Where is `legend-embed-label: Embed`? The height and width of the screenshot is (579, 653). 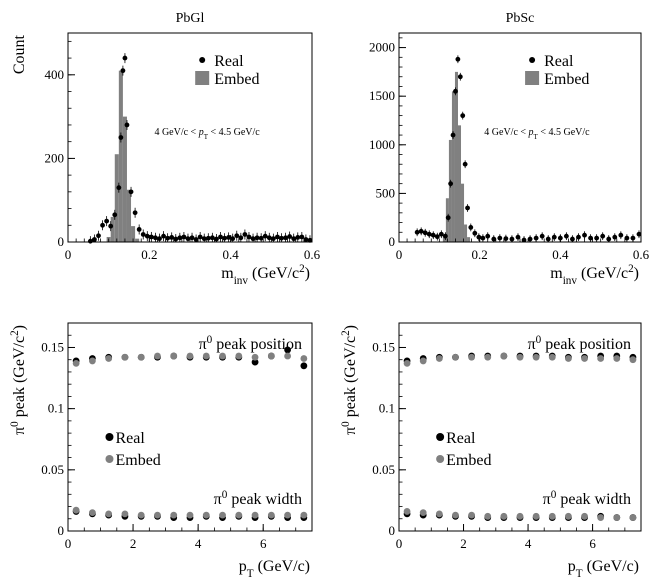
legend-embed-label: Embed is located at coordinates (236, 79).